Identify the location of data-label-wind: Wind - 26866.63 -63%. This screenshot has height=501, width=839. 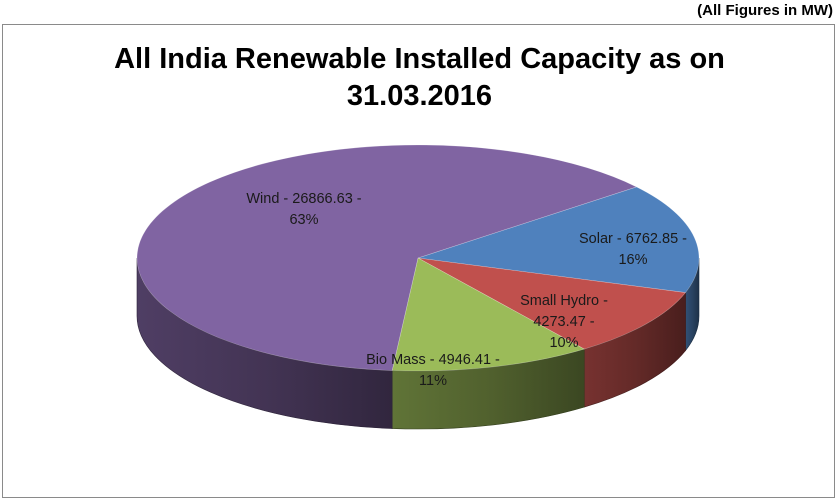
(303, 209).